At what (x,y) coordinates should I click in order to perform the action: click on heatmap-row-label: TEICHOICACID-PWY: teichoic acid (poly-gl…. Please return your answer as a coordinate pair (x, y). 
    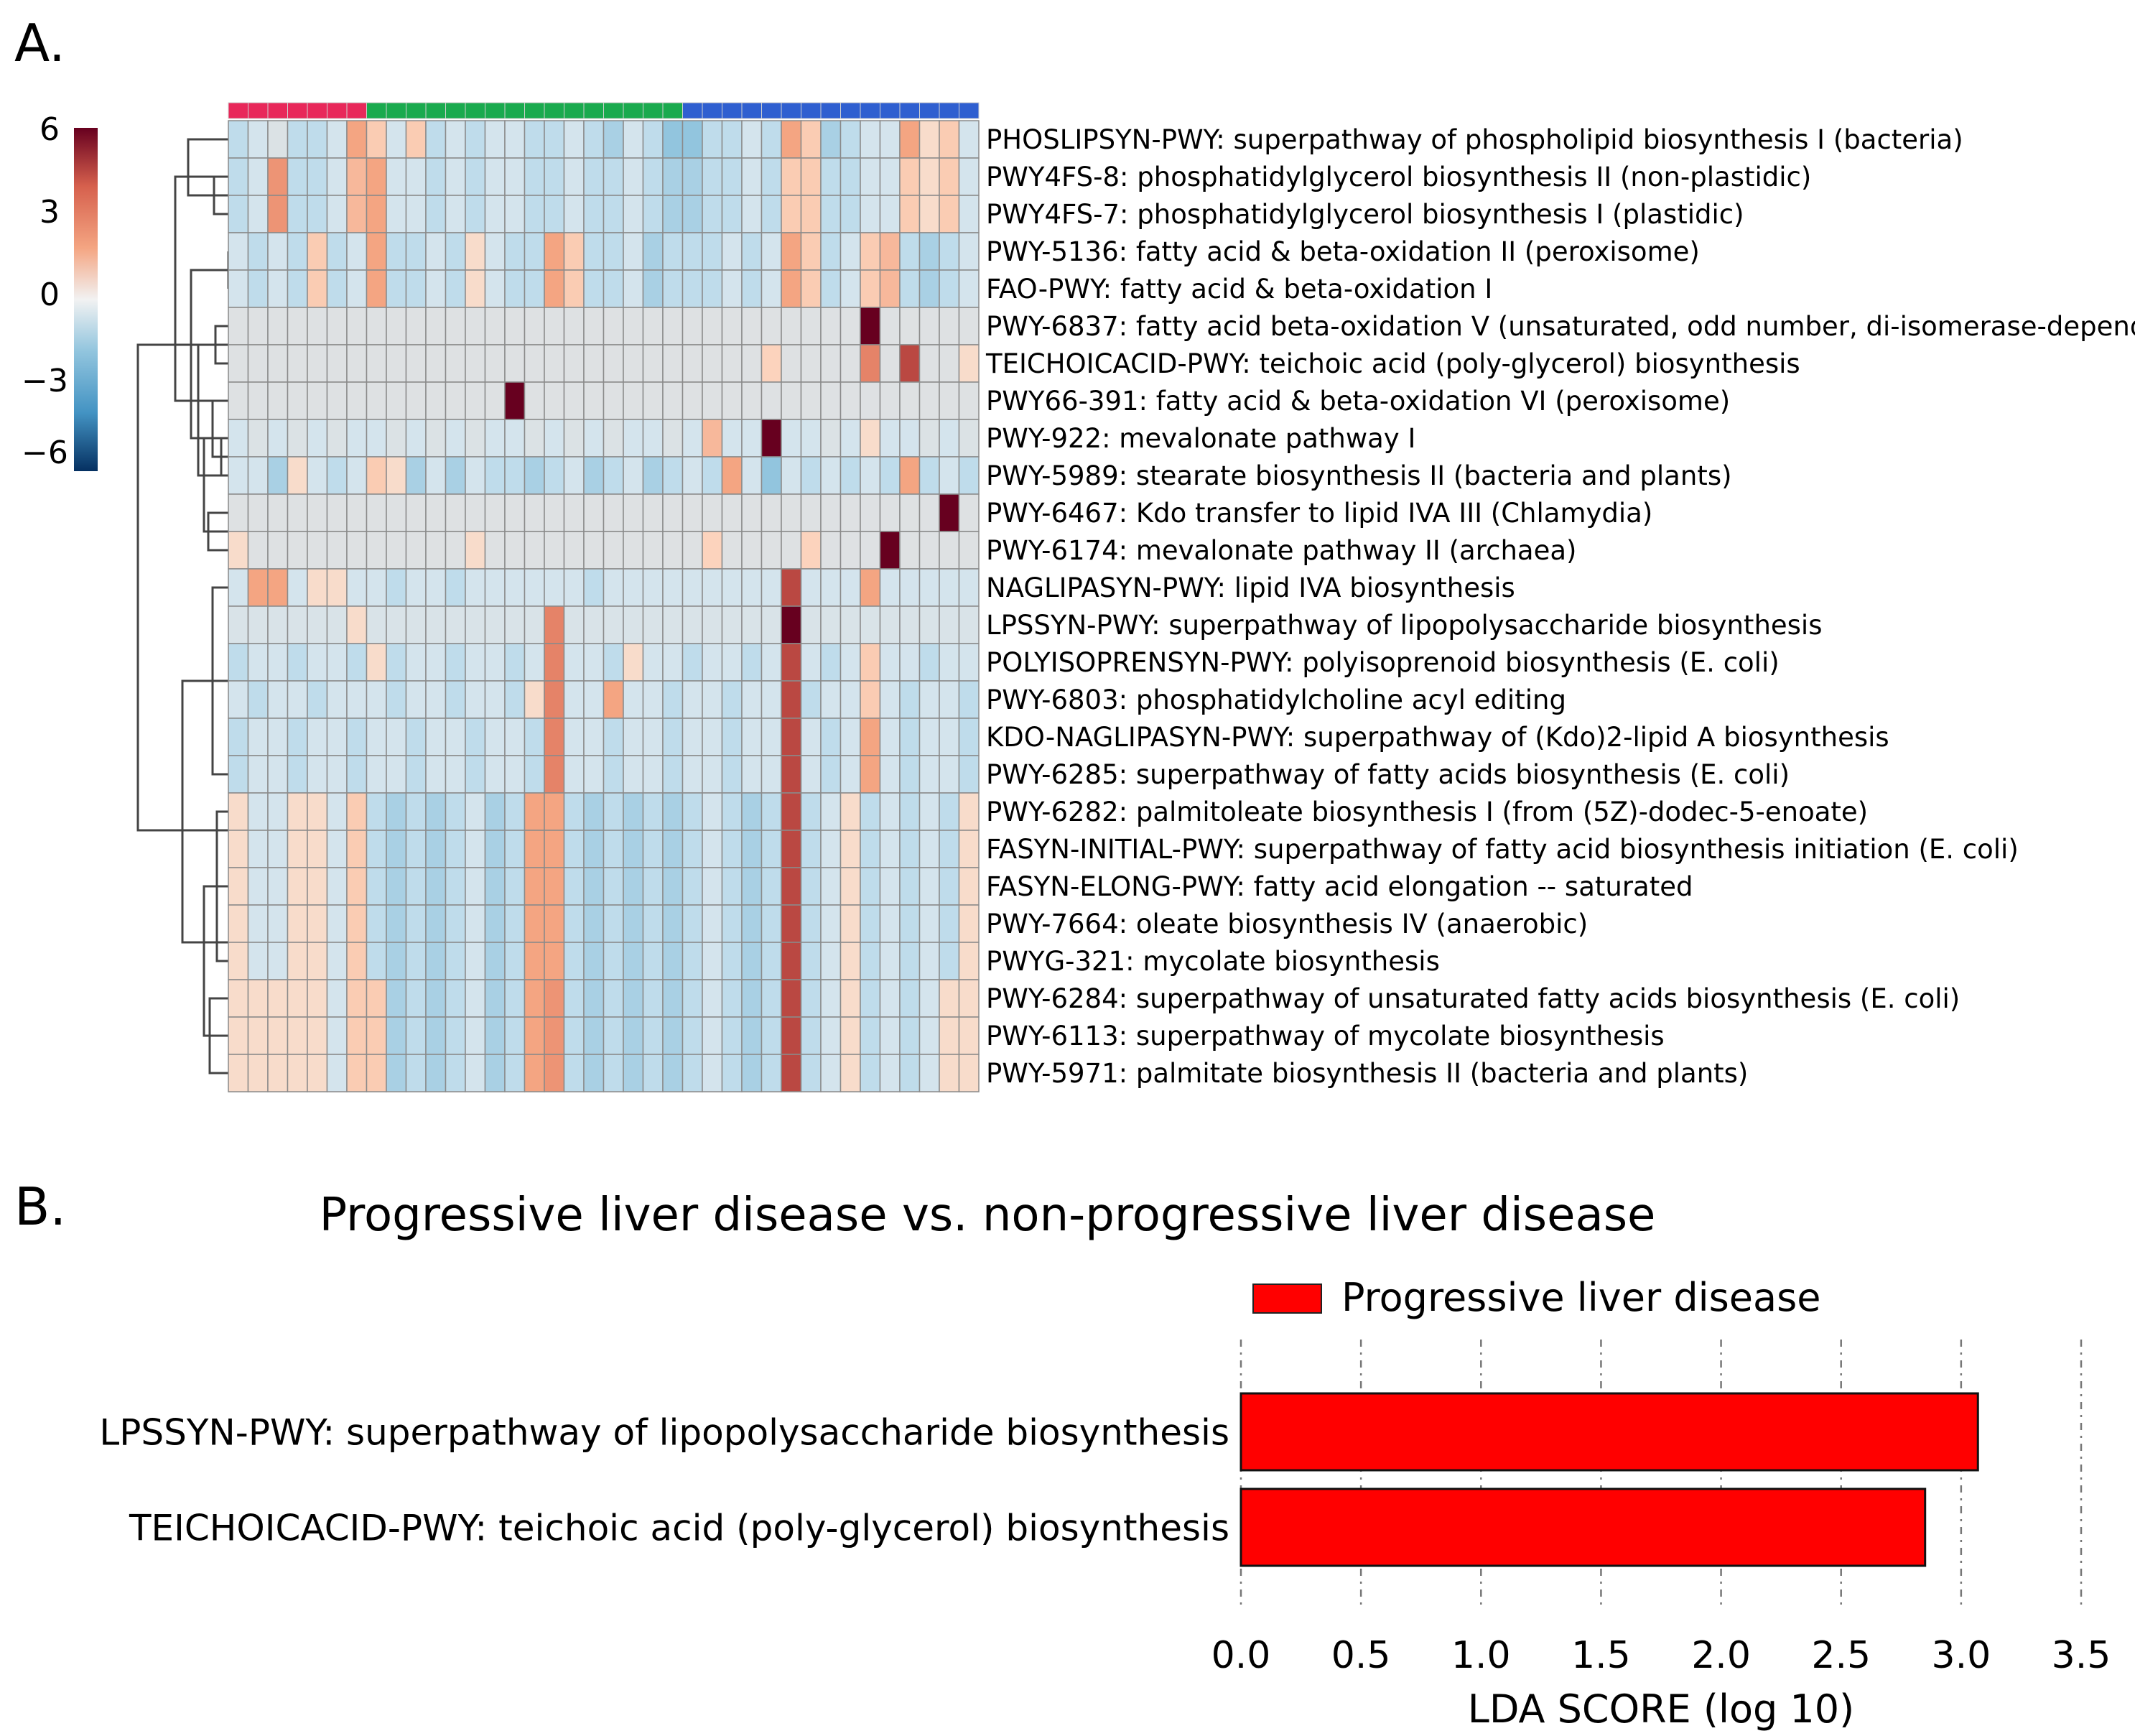
    Looking at the image, I should click on (1392, 363).